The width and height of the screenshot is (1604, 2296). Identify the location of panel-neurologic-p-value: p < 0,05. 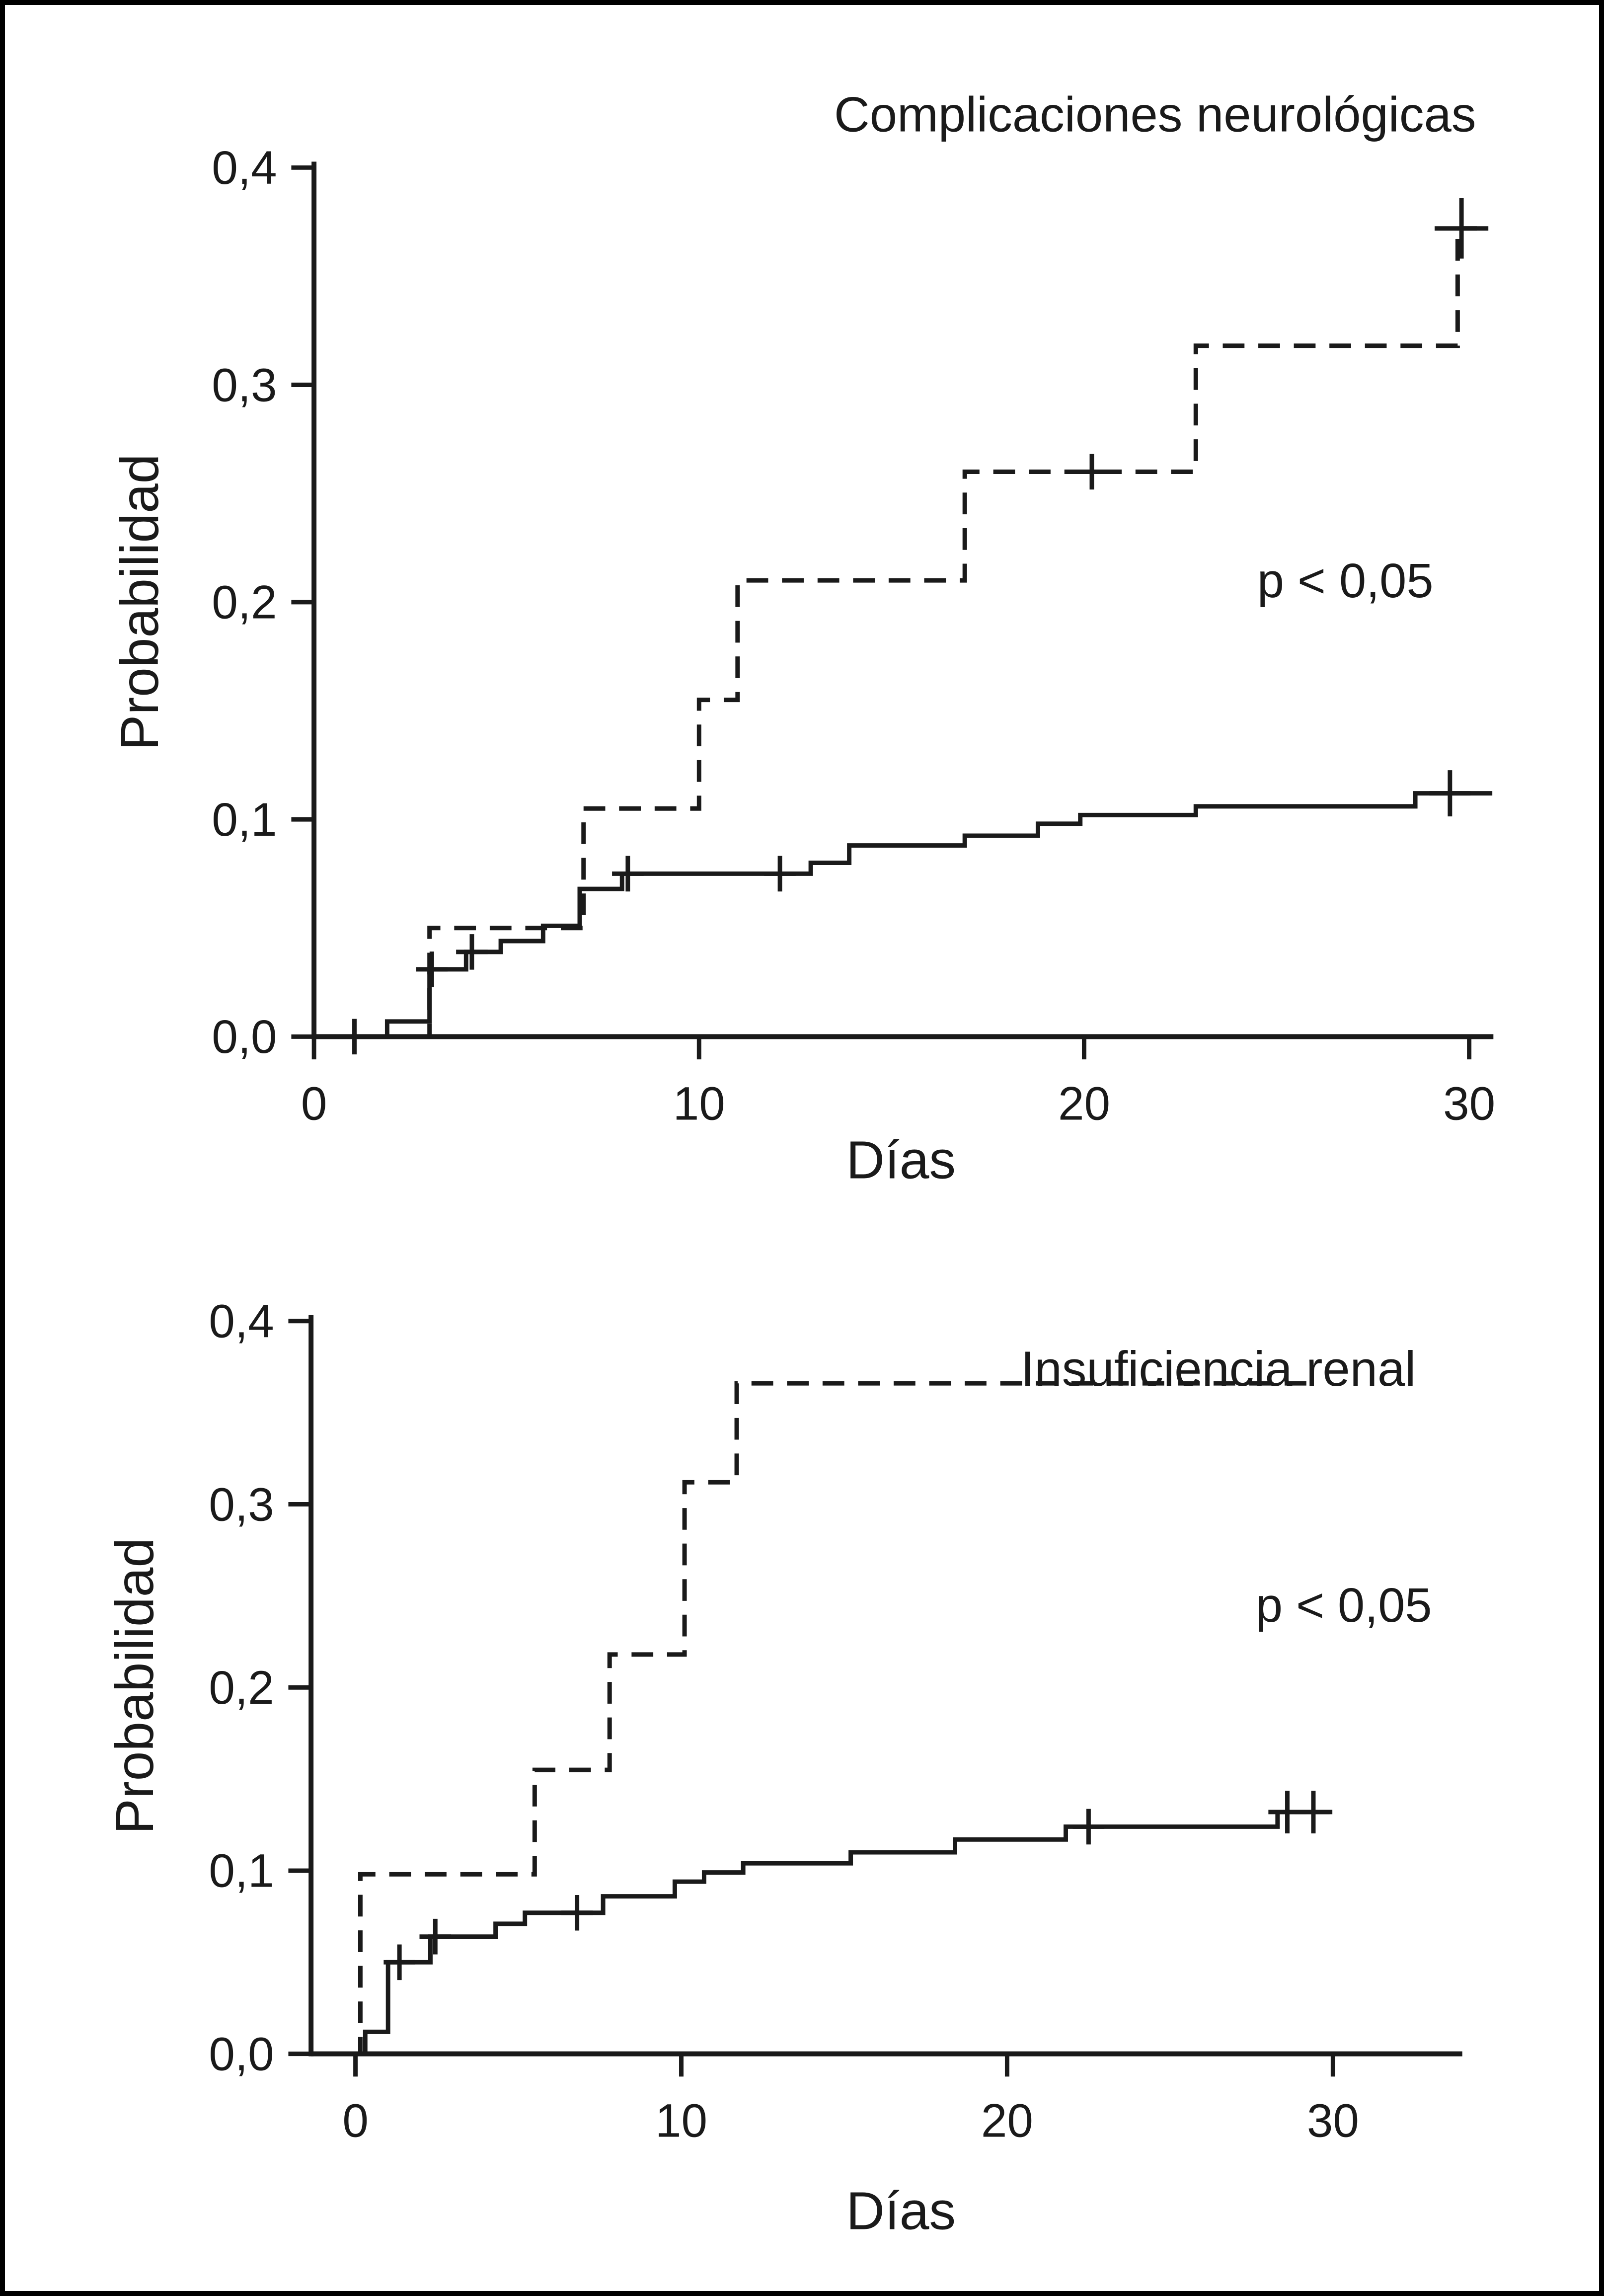
(1346, 581).